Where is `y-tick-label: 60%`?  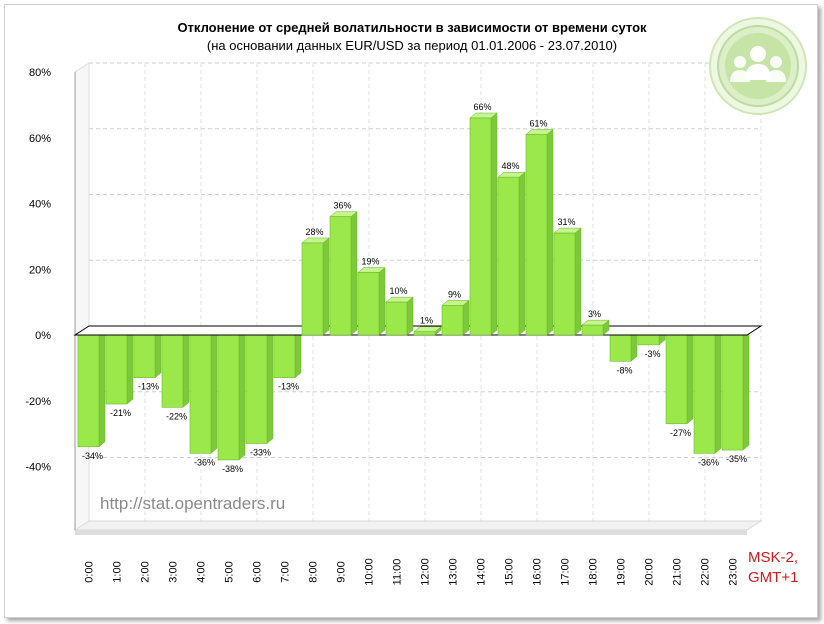
y-tick-label: 60% is located at coordinates (40, 139).